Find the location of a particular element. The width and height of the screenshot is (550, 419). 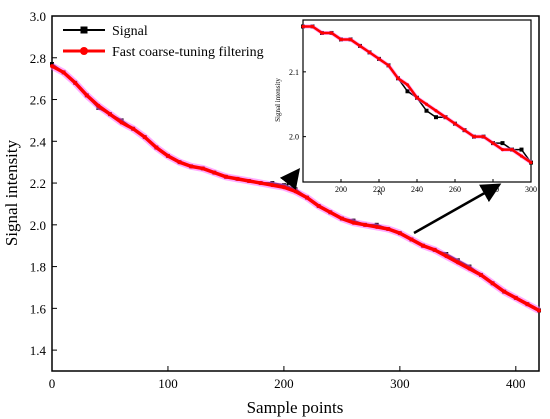

legend: Signal Fast coarse-tuning filtering is located at coordinates (180, 41).